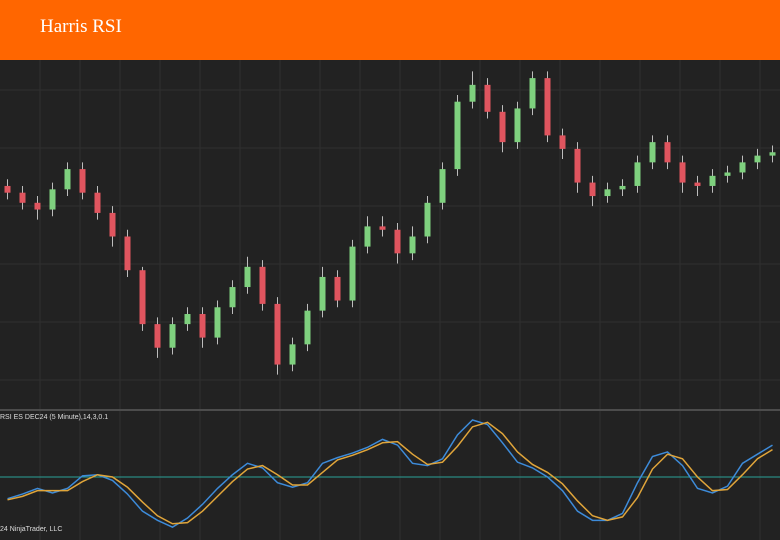  I want to click on footer-text: 24 NinjaTrader, LLC, so click(31, 529).